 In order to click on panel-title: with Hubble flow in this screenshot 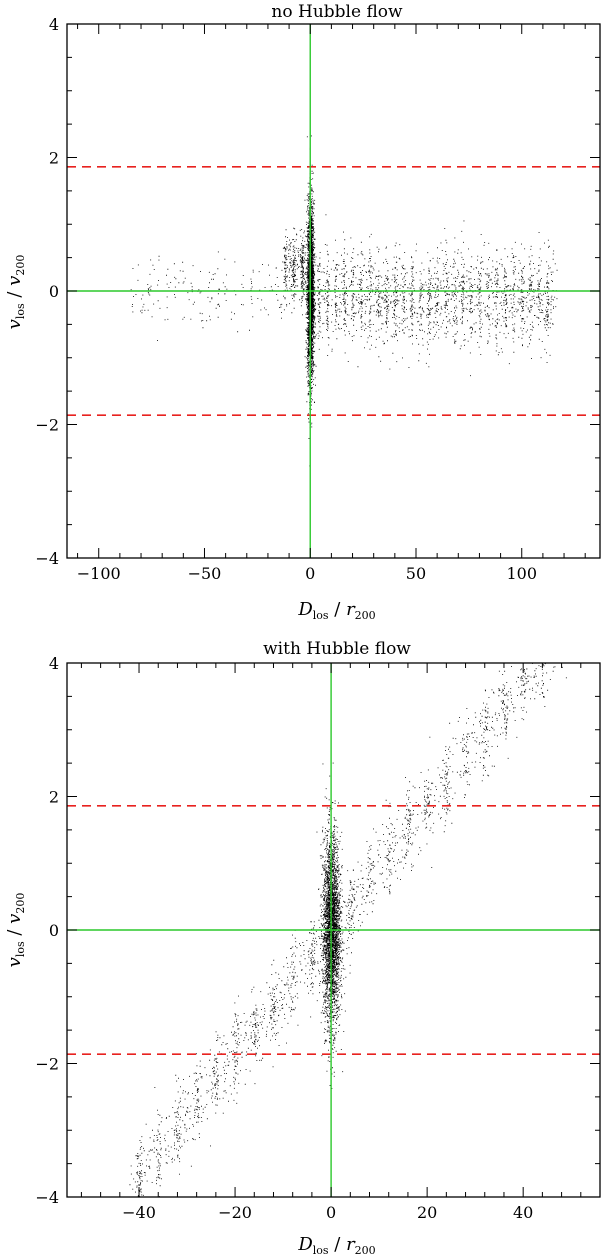, I will do `click(337, 649)`.